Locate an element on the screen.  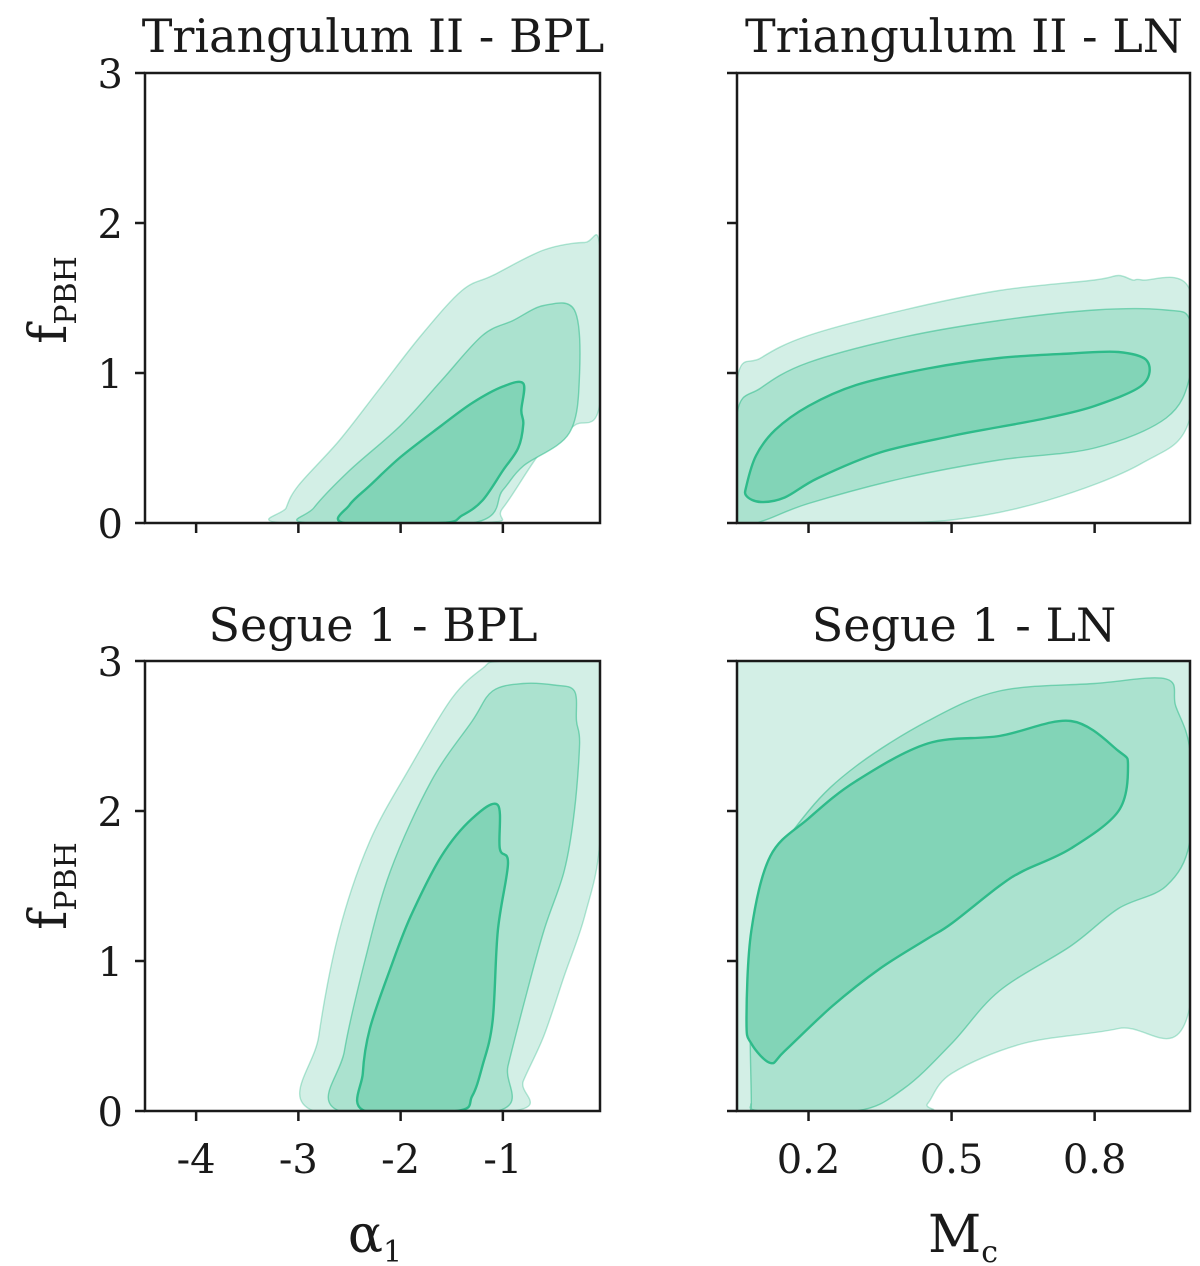
y-axis-label-bottom: fPBH is located at coordinates (51, 886).